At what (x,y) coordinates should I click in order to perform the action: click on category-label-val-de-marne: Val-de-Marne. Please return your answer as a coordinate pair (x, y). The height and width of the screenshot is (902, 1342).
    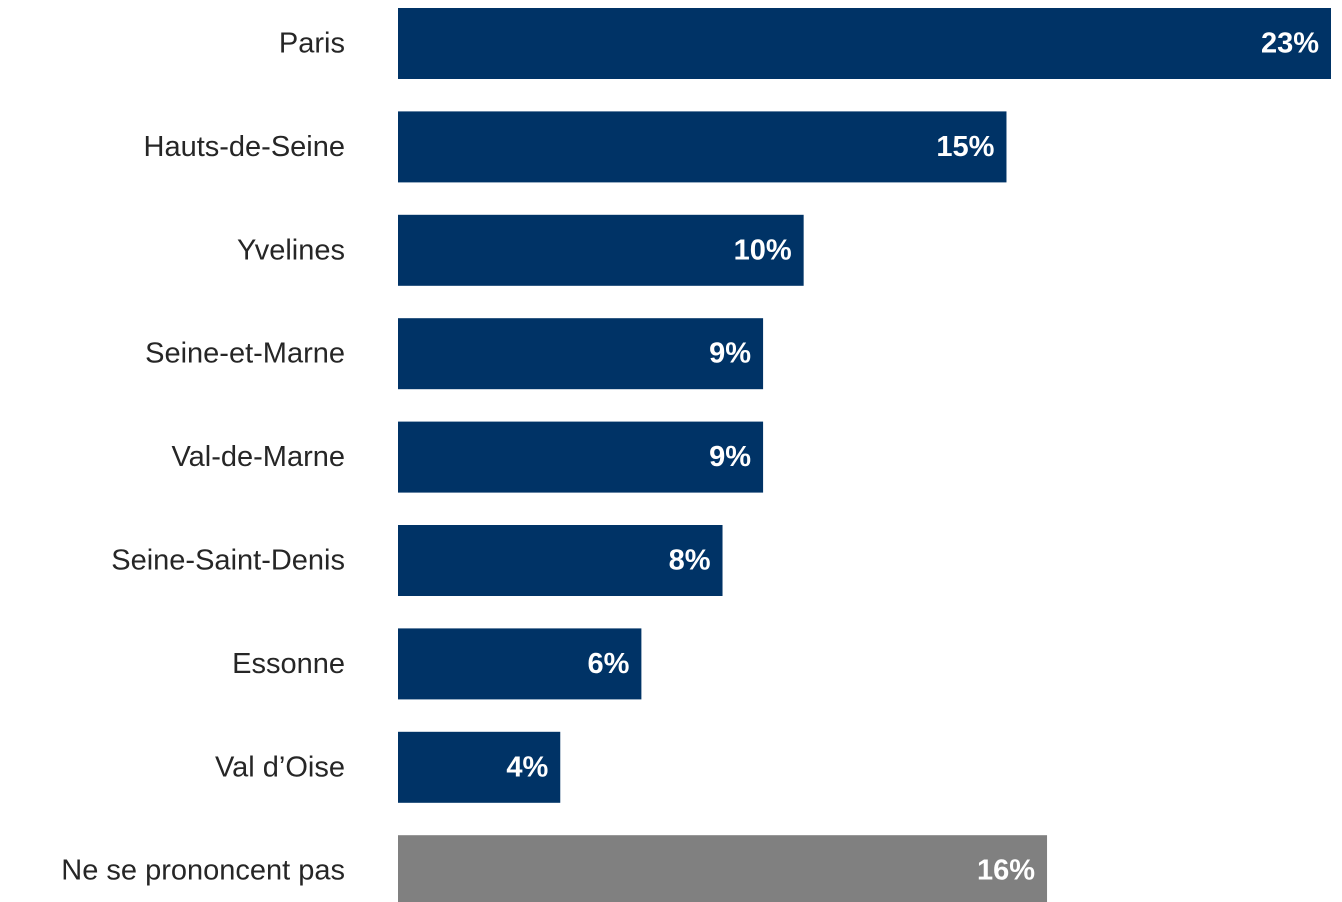
    Looking at the image, I should click on (258, 457).